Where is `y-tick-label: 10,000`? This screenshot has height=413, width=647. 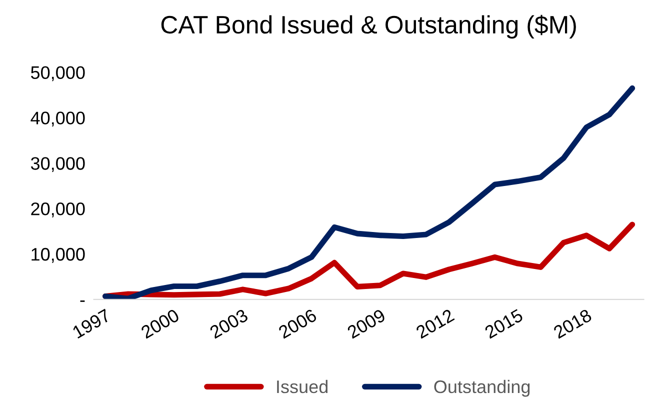
y-tick-label: 10,000 is located at coordinates (58, 255).